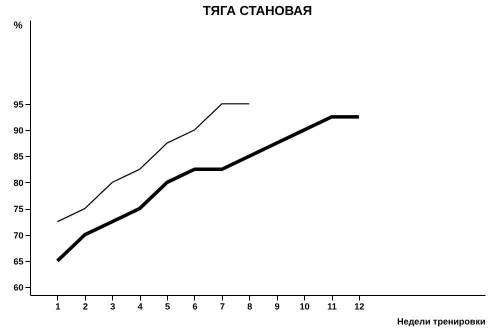 This screenshot has width=500, height=328. I want to click on y-tick-label: 90, so click(18, 131).